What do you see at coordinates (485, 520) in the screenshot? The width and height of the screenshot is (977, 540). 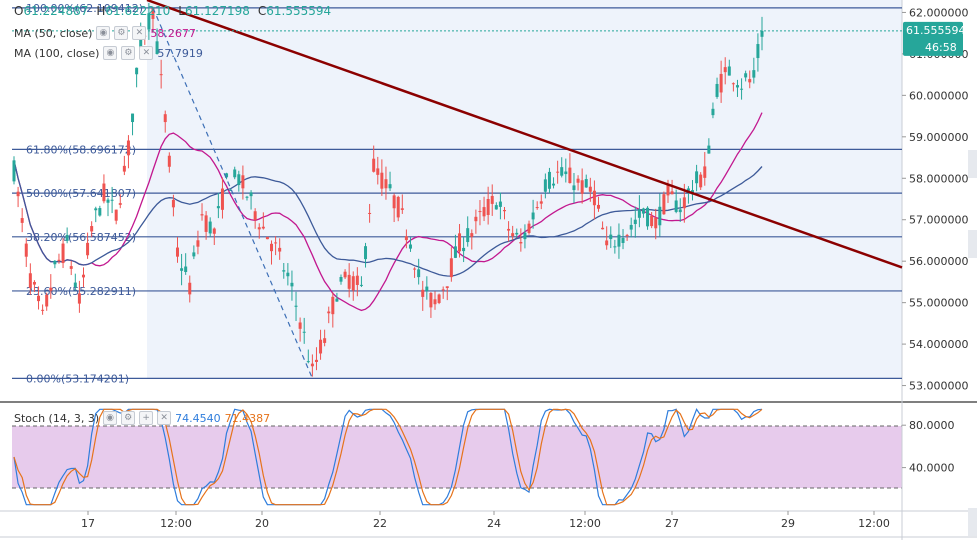 I see `time-axis: 17 12:00 20 22 24 12:00 27 29 12:00` at bounding box center [485, 520].